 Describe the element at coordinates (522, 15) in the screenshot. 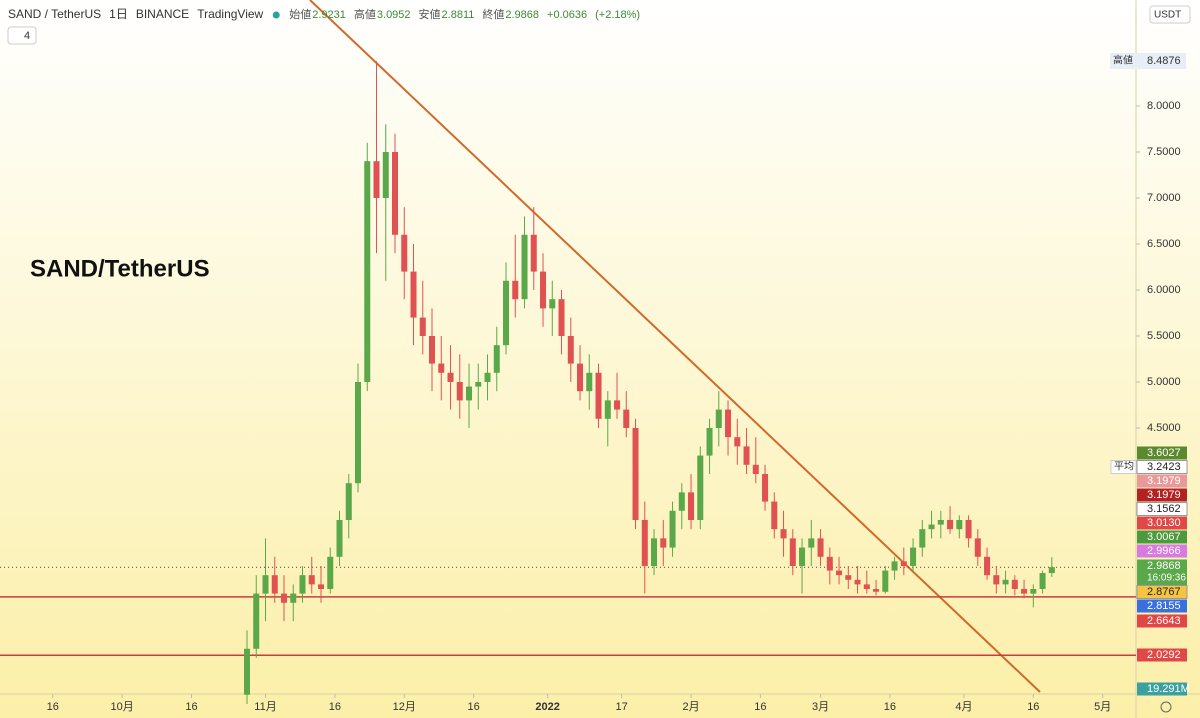

I see `ohlc-value: 2.9868` at that location.